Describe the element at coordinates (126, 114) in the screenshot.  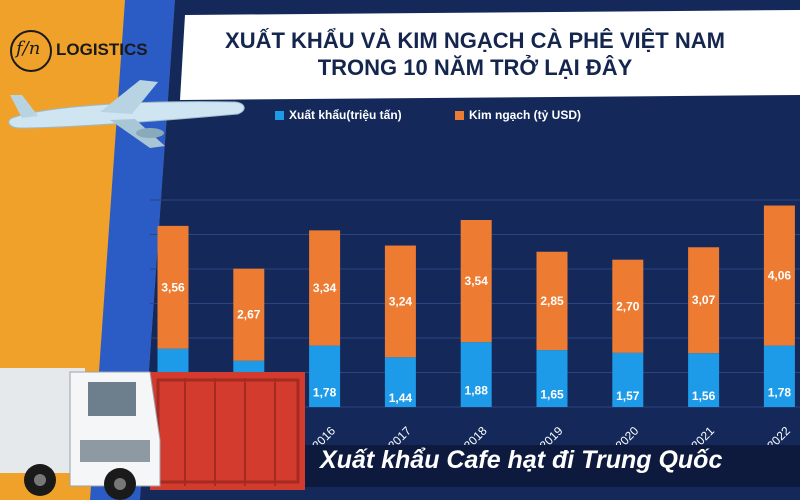
I see `airplane-illustration` at that location.